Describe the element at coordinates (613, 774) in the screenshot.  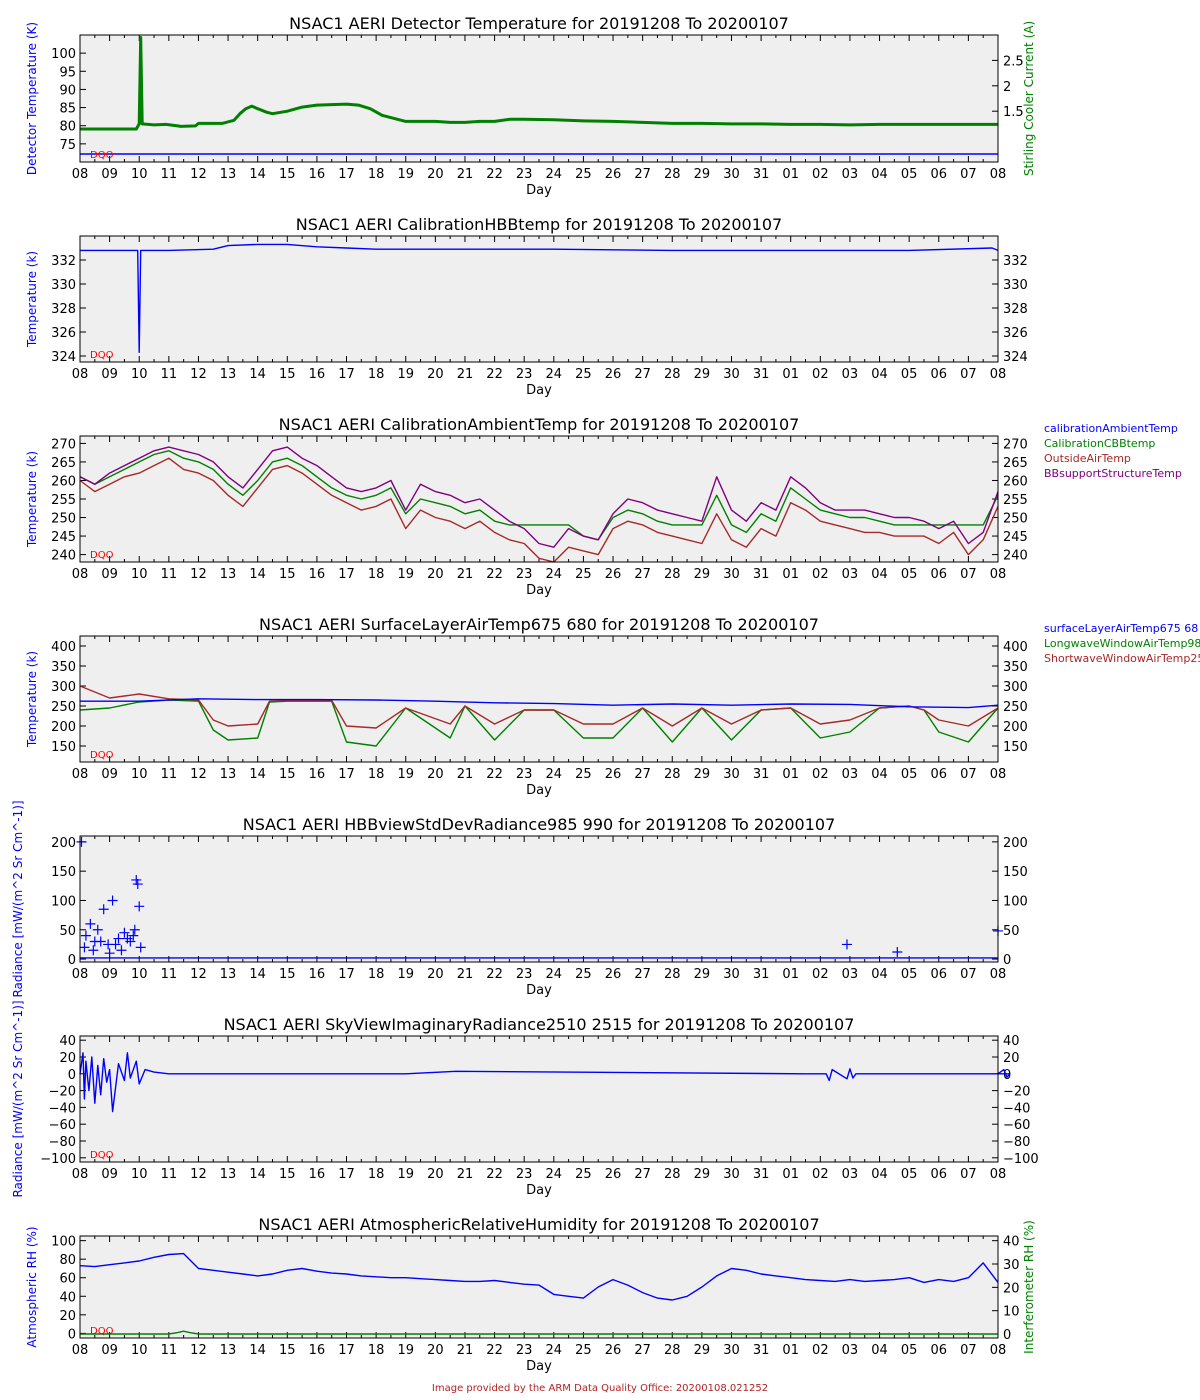
I see `x-tick-label: 26` at that location.